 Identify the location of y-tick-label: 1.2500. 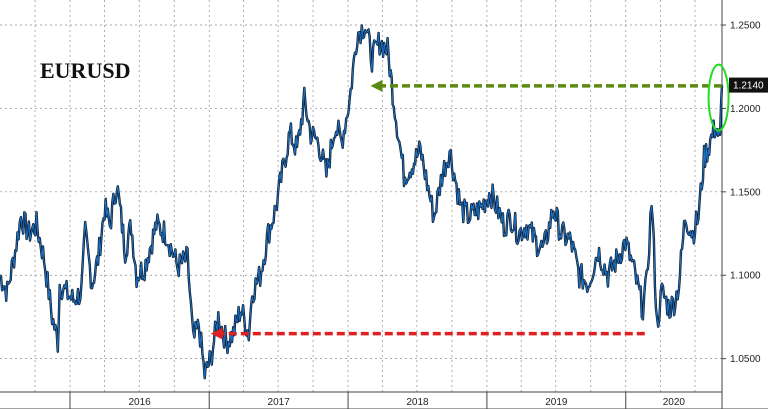
(745, 26).